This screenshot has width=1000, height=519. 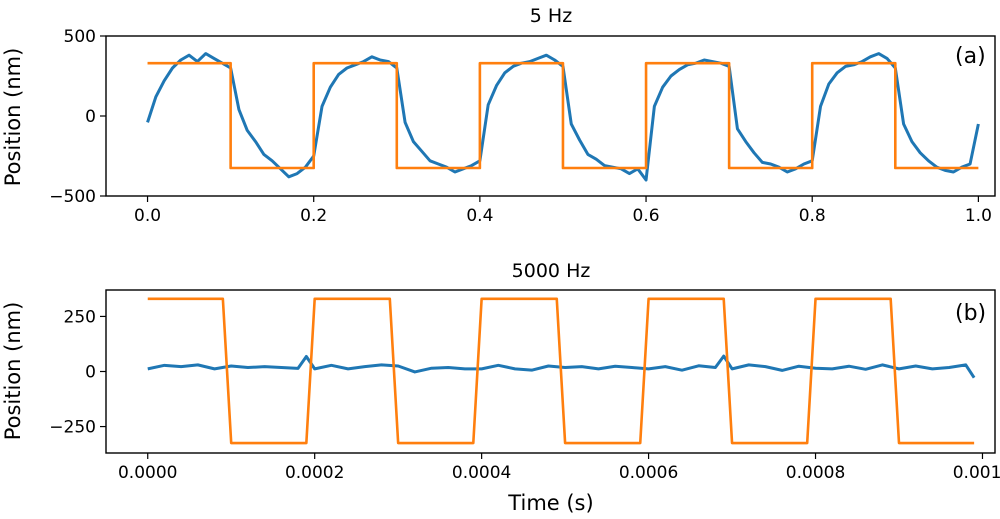 What do you see at coordinates (561, 366) in the screenshot?
I see `panel-b-series-measured-position` at bounding box center [561, 366].